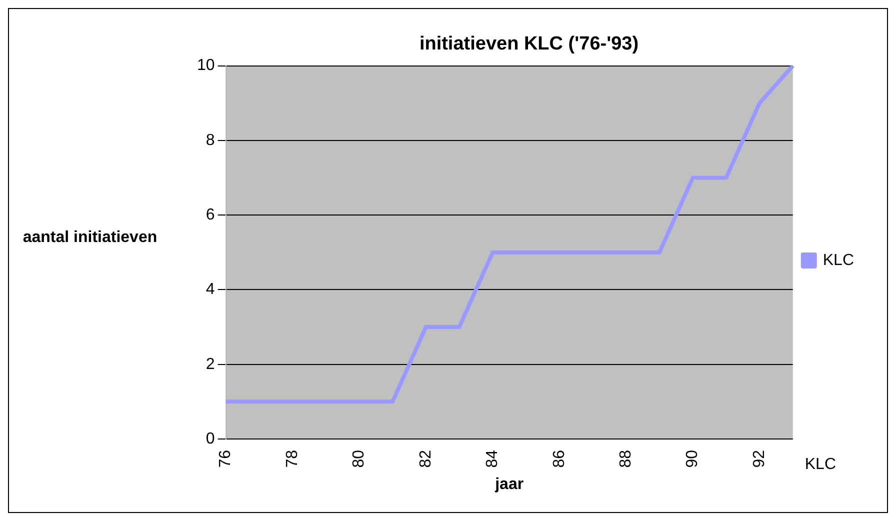 The width and height of the screenshot is (896, 521). I want to click on y-tick-label: 8, so click(210, 140).